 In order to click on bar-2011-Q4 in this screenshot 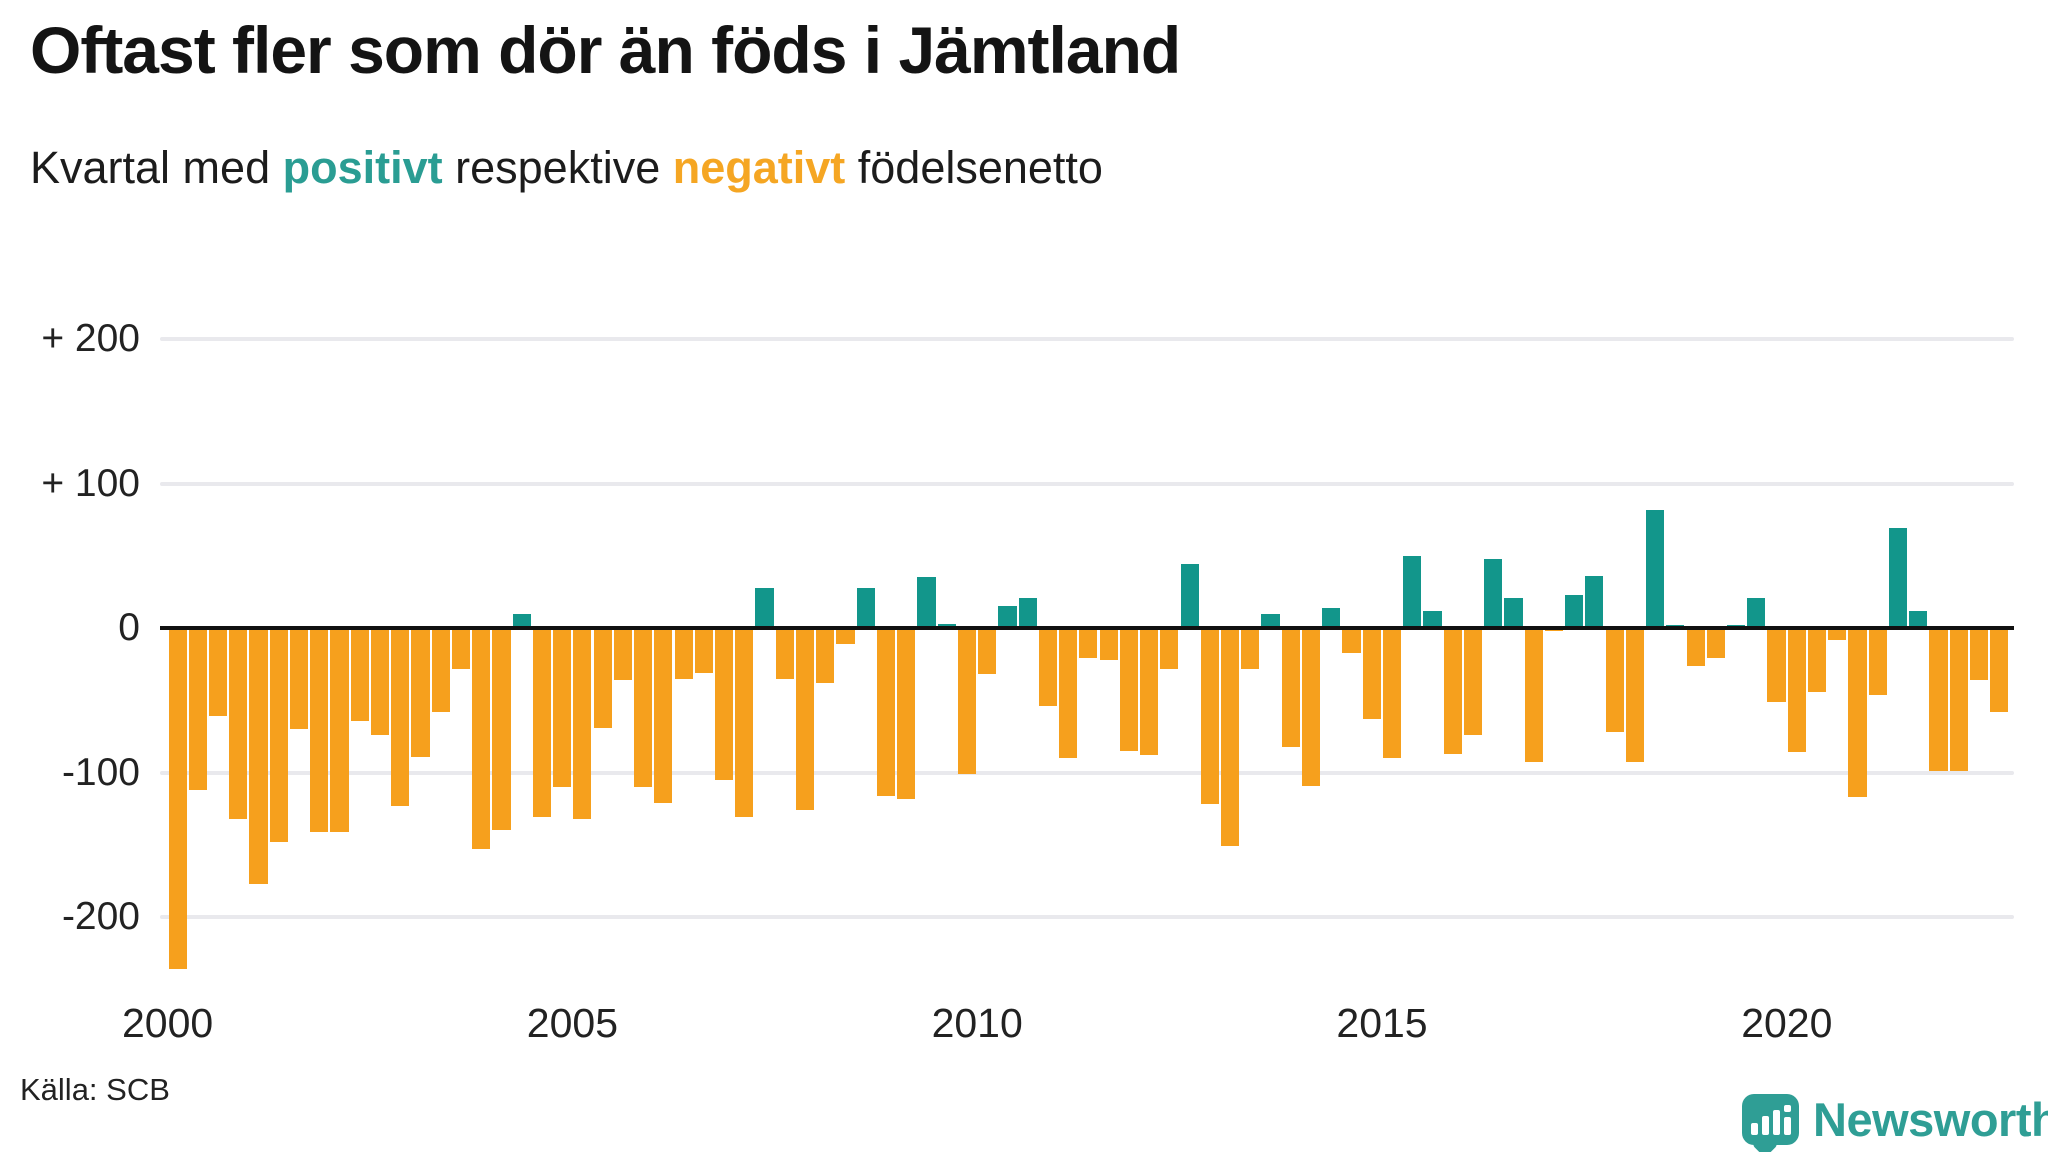, I will do `click(1128, 690)`.